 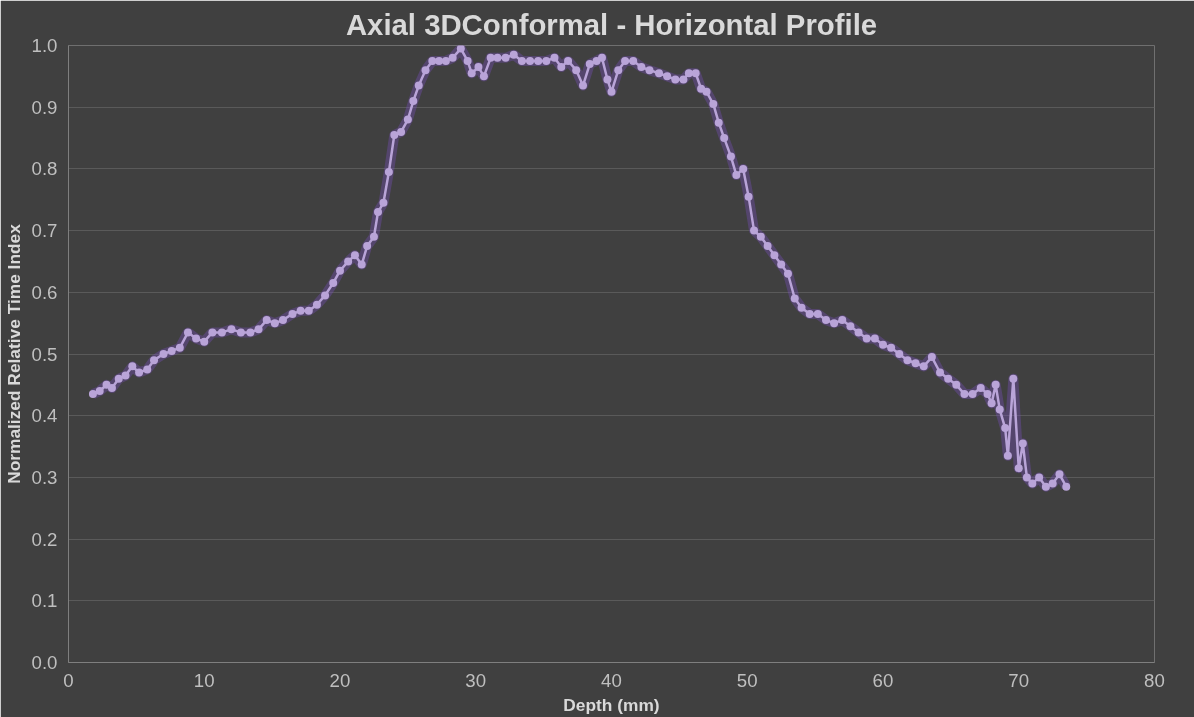 I want to click on y-tick-label: 0.8, so click(x=44, y=169).